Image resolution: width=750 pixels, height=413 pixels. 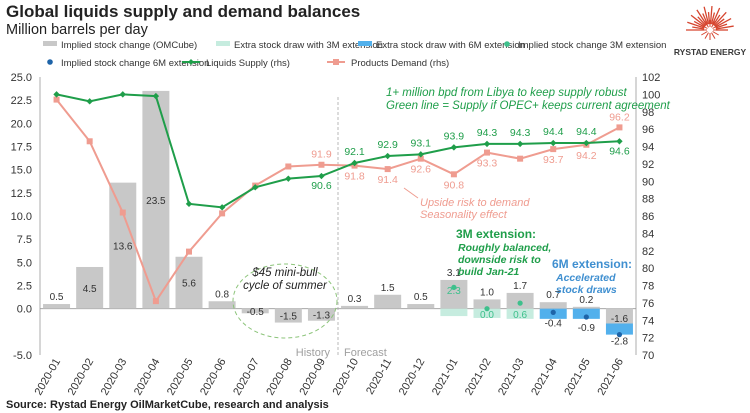 I want to click on bar-value-label: 1.5, so click(x=388, y=288).